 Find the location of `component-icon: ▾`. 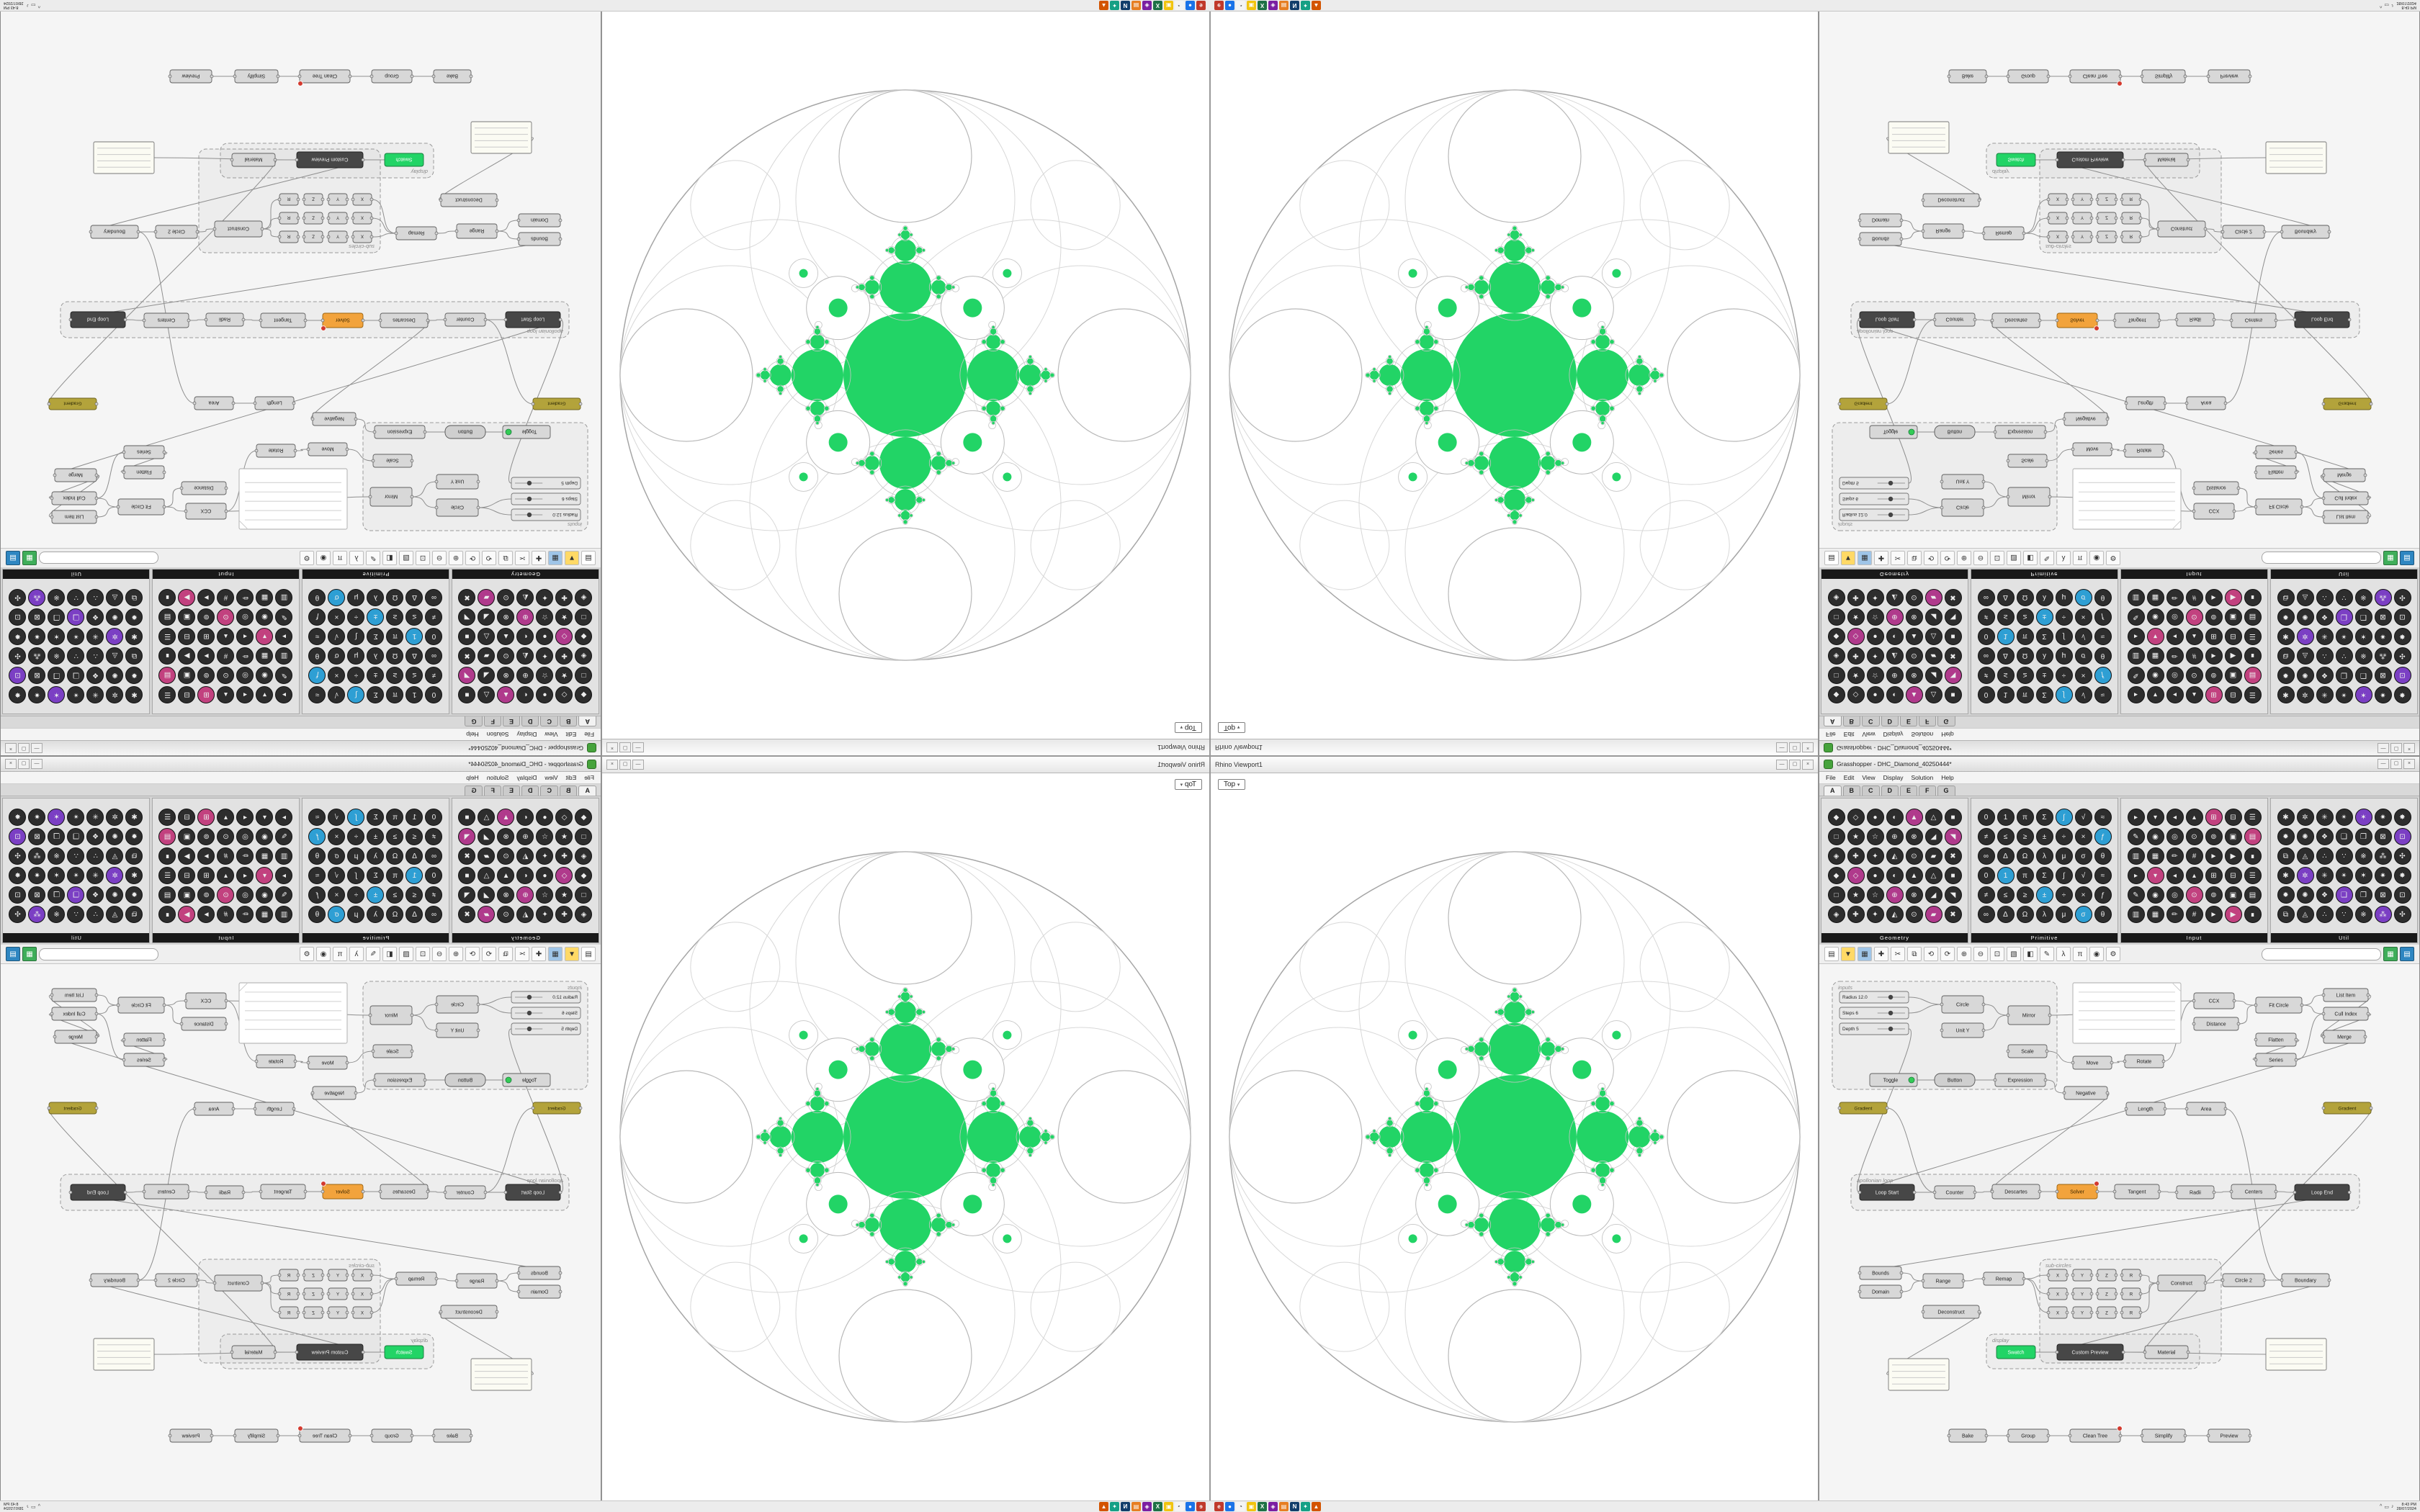

component-icon: ▾ is located at coordinates (2155, 636).